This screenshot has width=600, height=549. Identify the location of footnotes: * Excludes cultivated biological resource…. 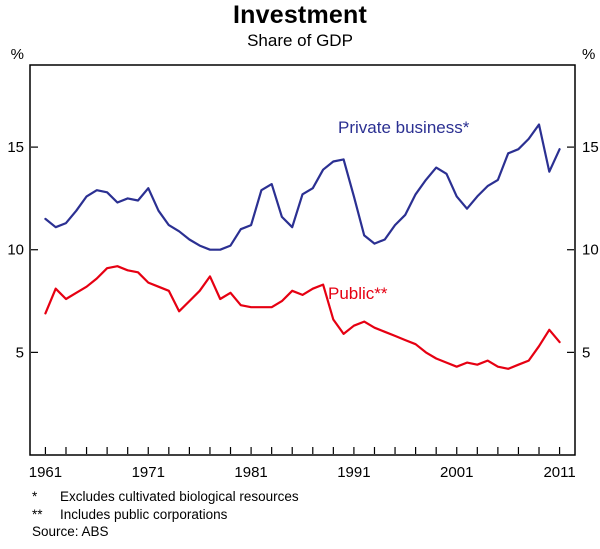
(312, 514).